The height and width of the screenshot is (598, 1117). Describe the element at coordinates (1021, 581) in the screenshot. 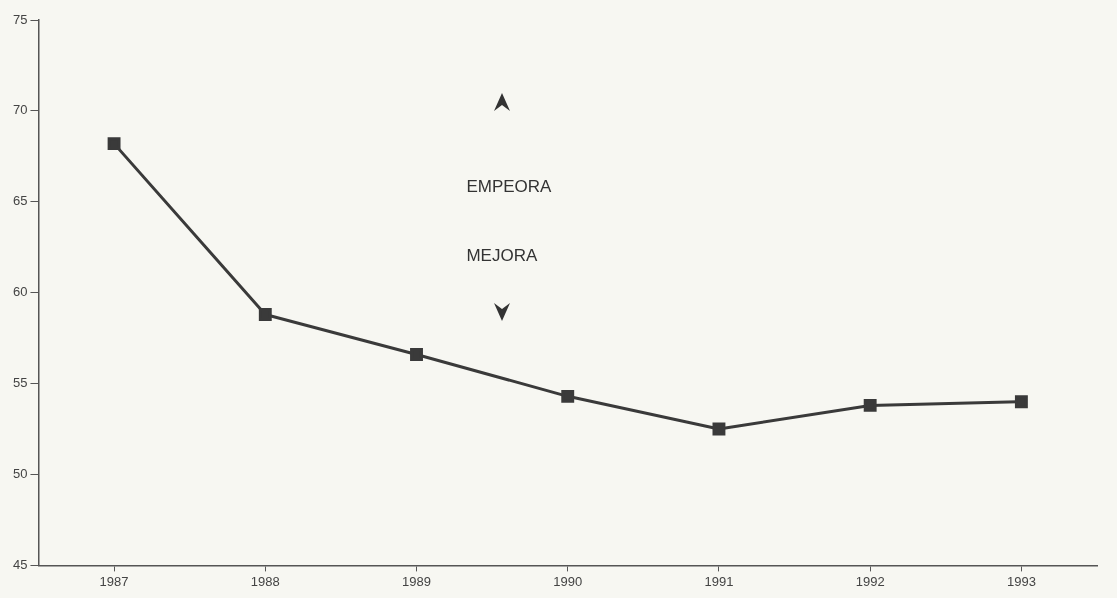

I see `x-tick-label: 1993` at that location.